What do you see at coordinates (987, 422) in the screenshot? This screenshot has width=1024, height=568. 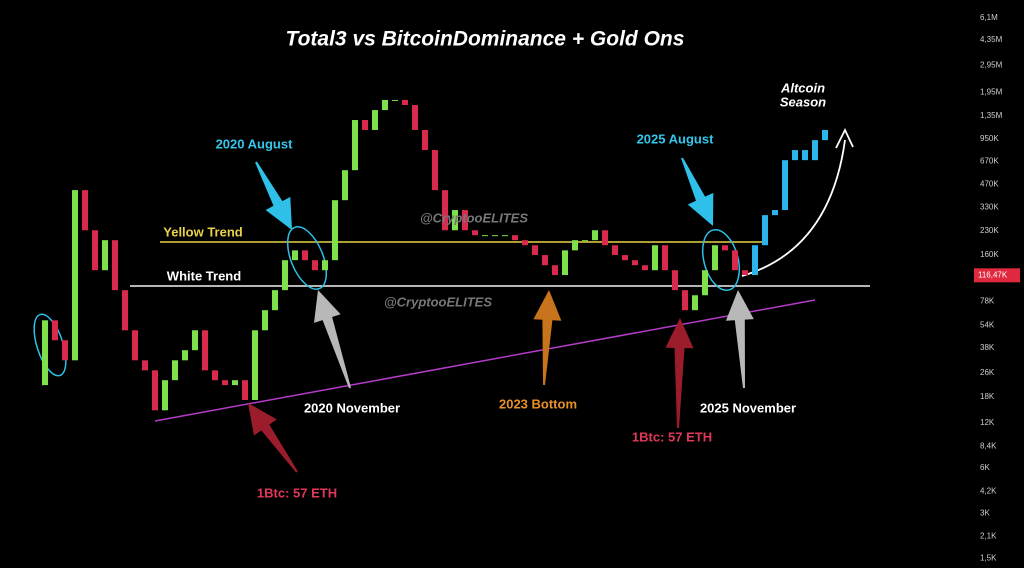 I see `y-tick-label: 12K` at bounding box center [987, 422].